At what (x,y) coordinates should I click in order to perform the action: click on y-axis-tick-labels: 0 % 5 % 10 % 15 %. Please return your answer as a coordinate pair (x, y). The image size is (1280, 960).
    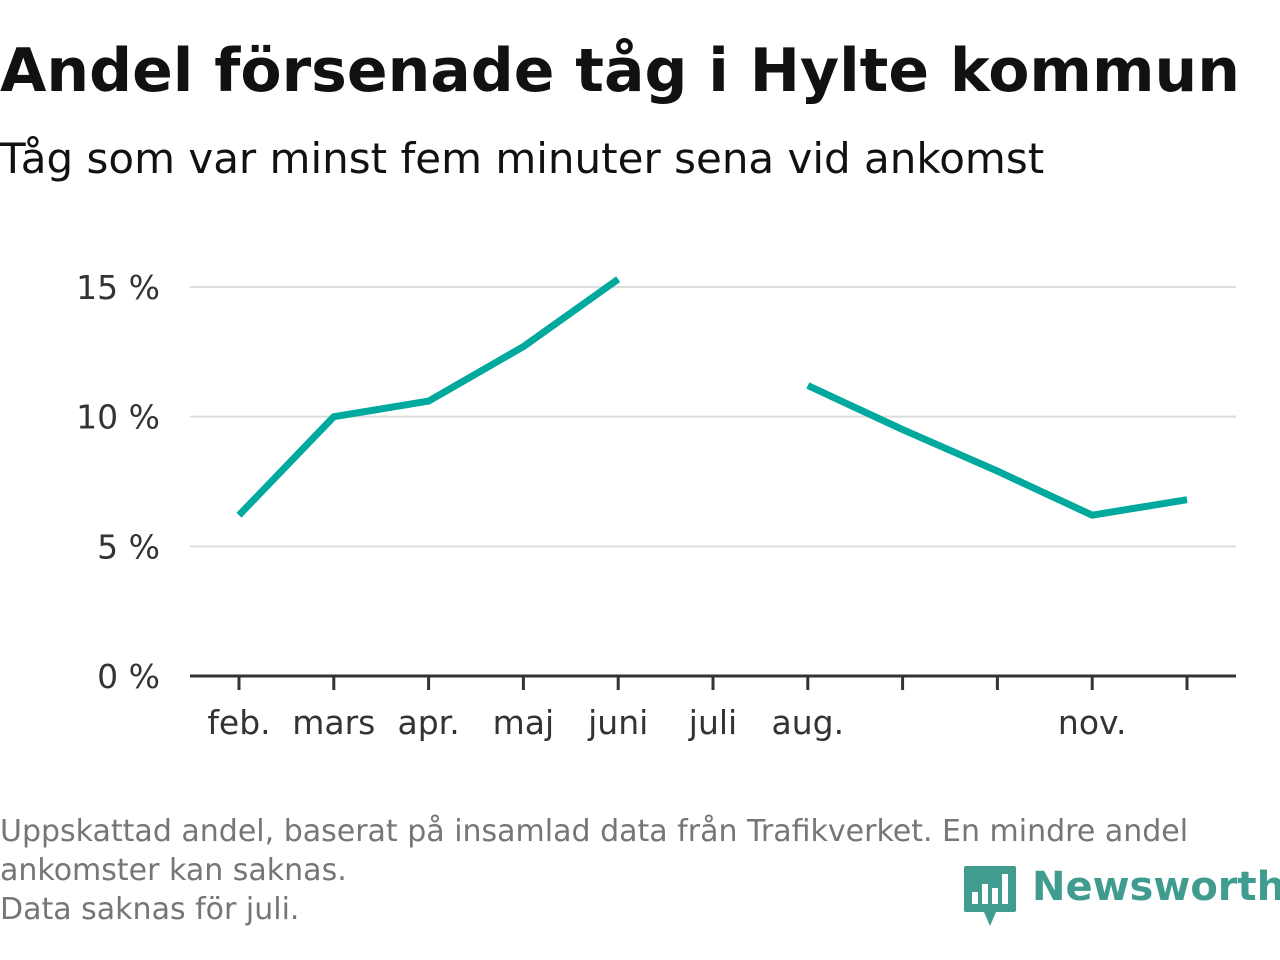
    Looking at the image, I should click on (118, 482).